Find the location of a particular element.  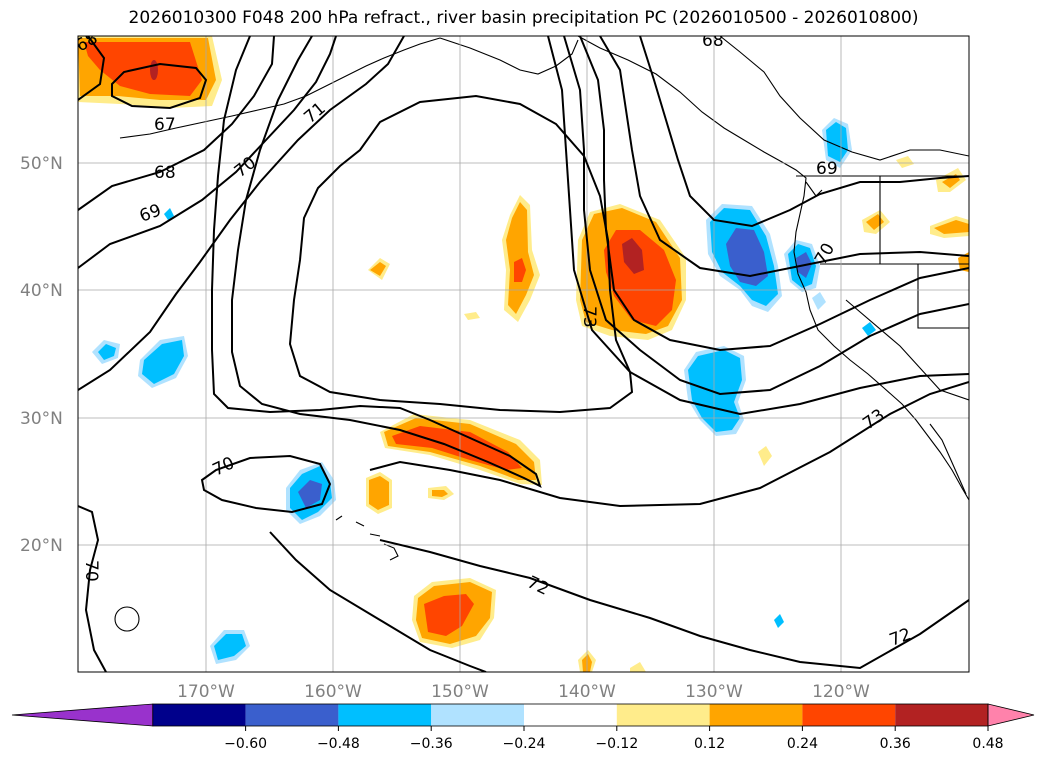

lon-label: 160°W is located at coordinates (333, 692).